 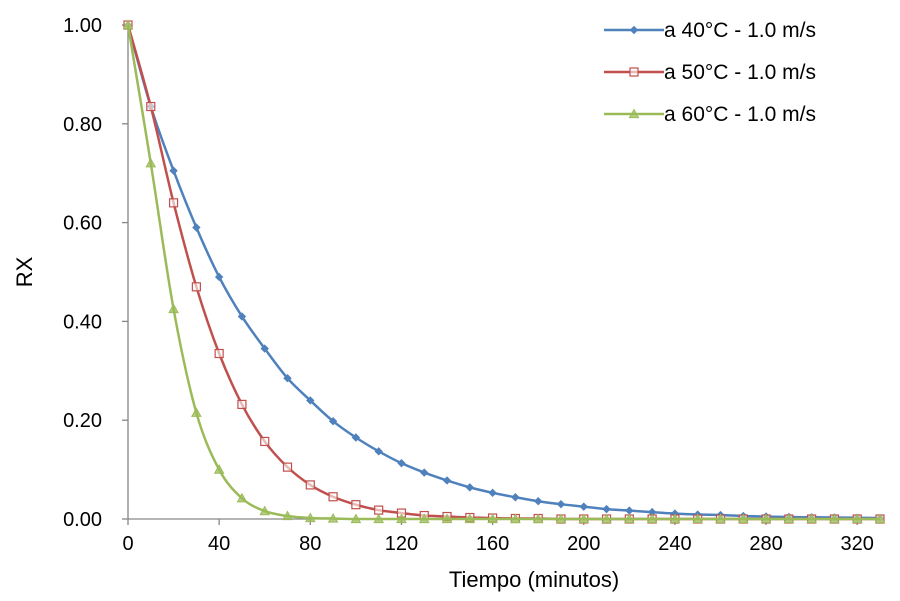 I want to click on legend-label: a 60°C - 1.0 m/s, so click(x=740, y=114).